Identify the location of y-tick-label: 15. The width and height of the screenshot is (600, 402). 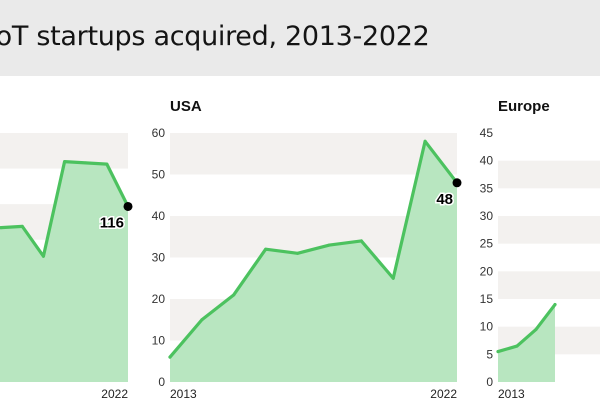
(487, 299).